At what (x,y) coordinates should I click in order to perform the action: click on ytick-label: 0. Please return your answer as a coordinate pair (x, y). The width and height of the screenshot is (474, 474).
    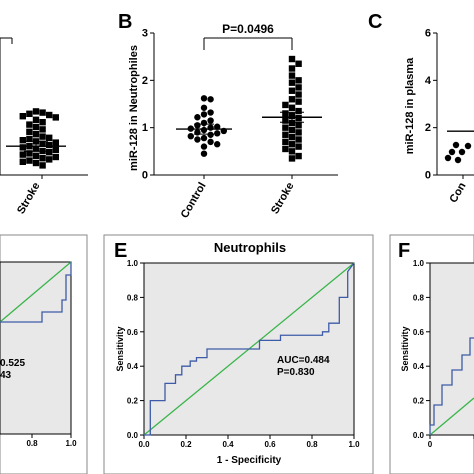
    Looking at the image, I should click on (428, 176).